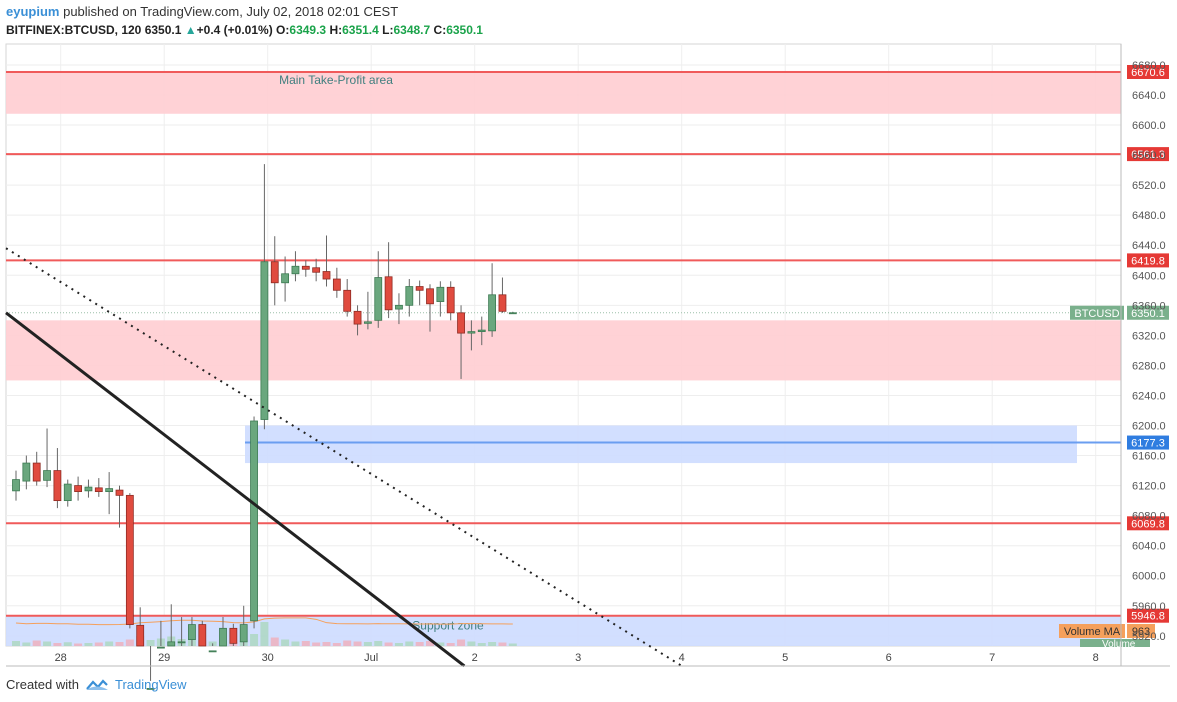  What do you see at coordinates (388, 30) in the screenshot?
I see `low-label: L:` at bounding box center [388, 30].